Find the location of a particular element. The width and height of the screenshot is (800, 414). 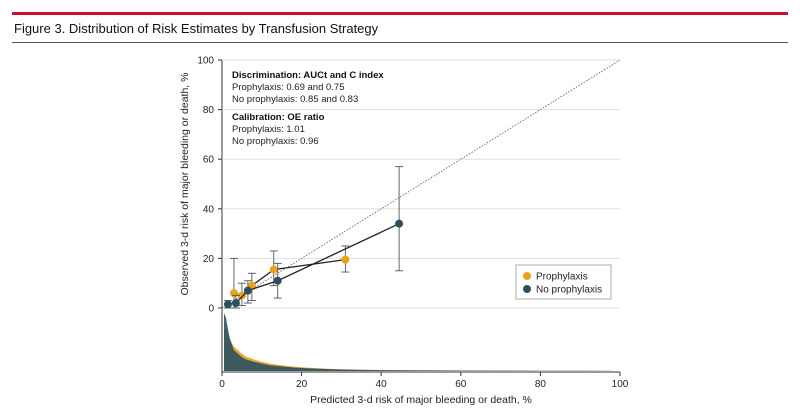

legend: Prophylaxis No prophylaxis is located at coordinates (563, 282).